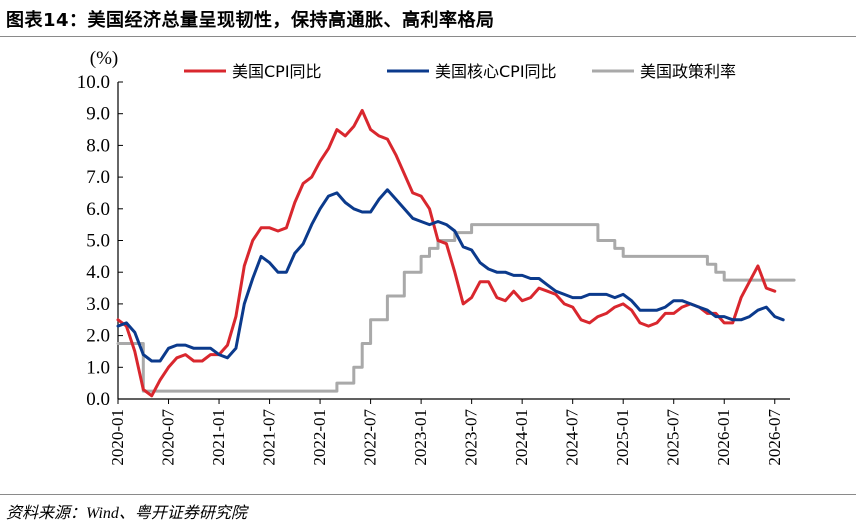 The width and height of the screenshot is (856, 524). What do you see at coordinates (428, 494) in the screenshot?
I see `source-divider` at bounding box center [428, 494].